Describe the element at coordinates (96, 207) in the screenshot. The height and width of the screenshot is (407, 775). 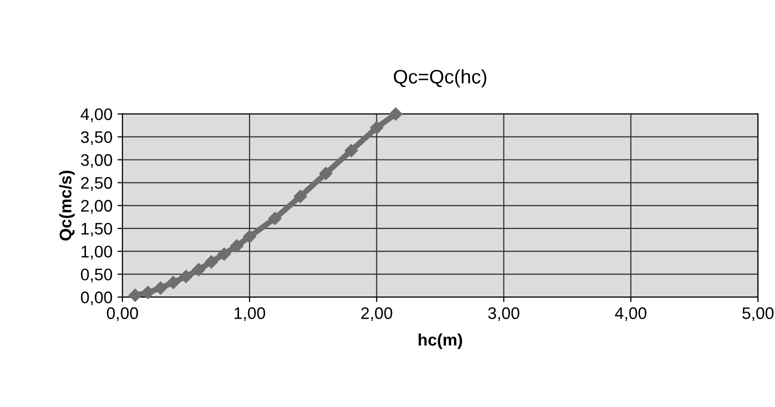
I see `y-tick-label: 2,00` at that location.